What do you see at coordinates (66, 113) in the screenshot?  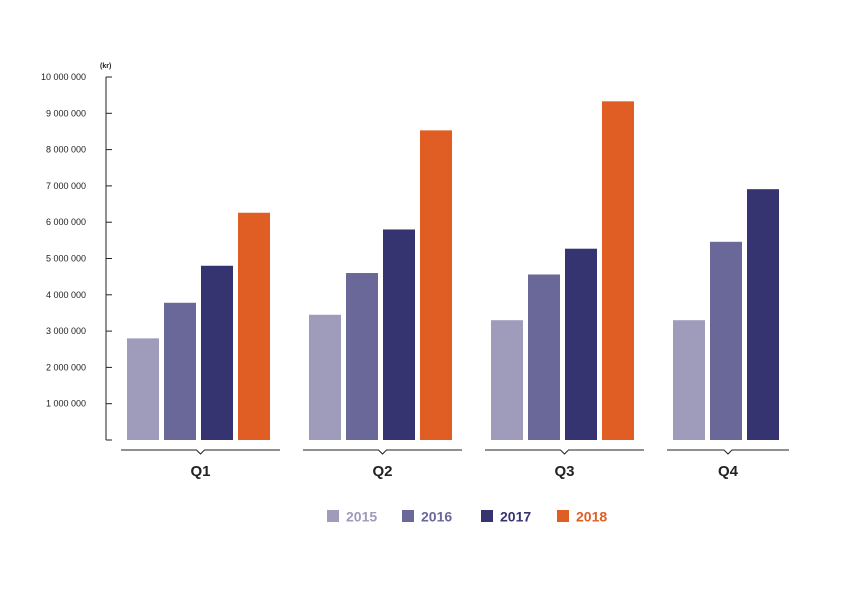 I see `y-tick-label: 9 000 000` at bounding box center [66, 113].